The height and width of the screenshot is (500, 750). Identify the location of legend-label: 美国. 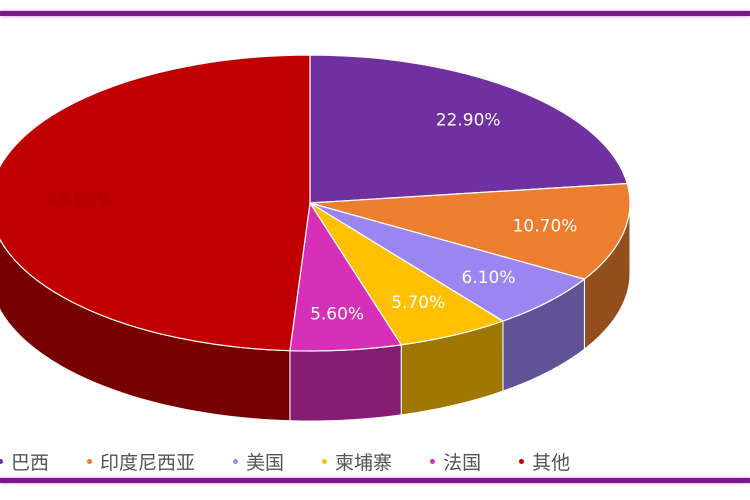
(265, 463).